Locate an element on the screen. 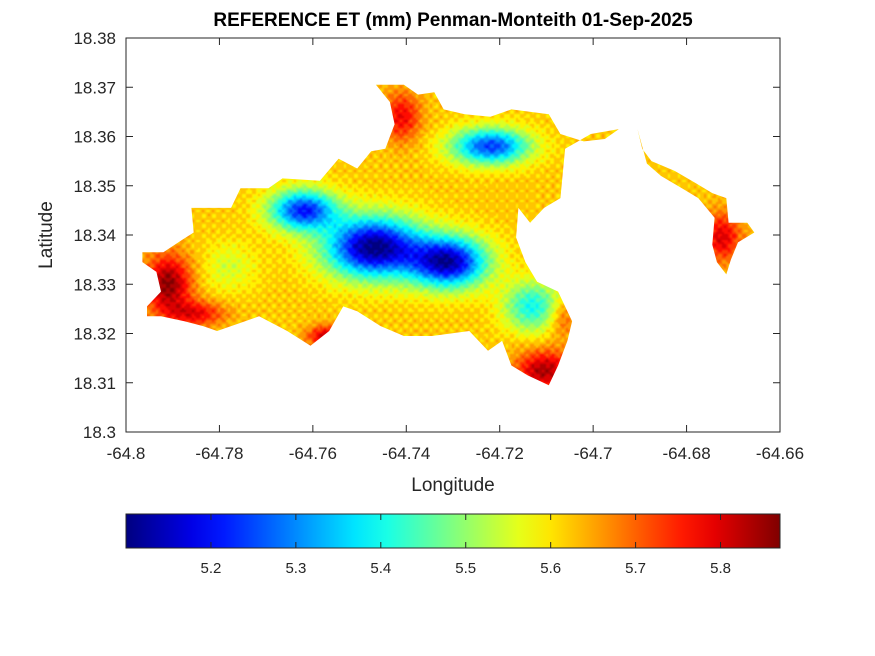 The width and height of the screenshot is (875, 656). x-tick-label: -64.76 is located at coordinates (313, 453).